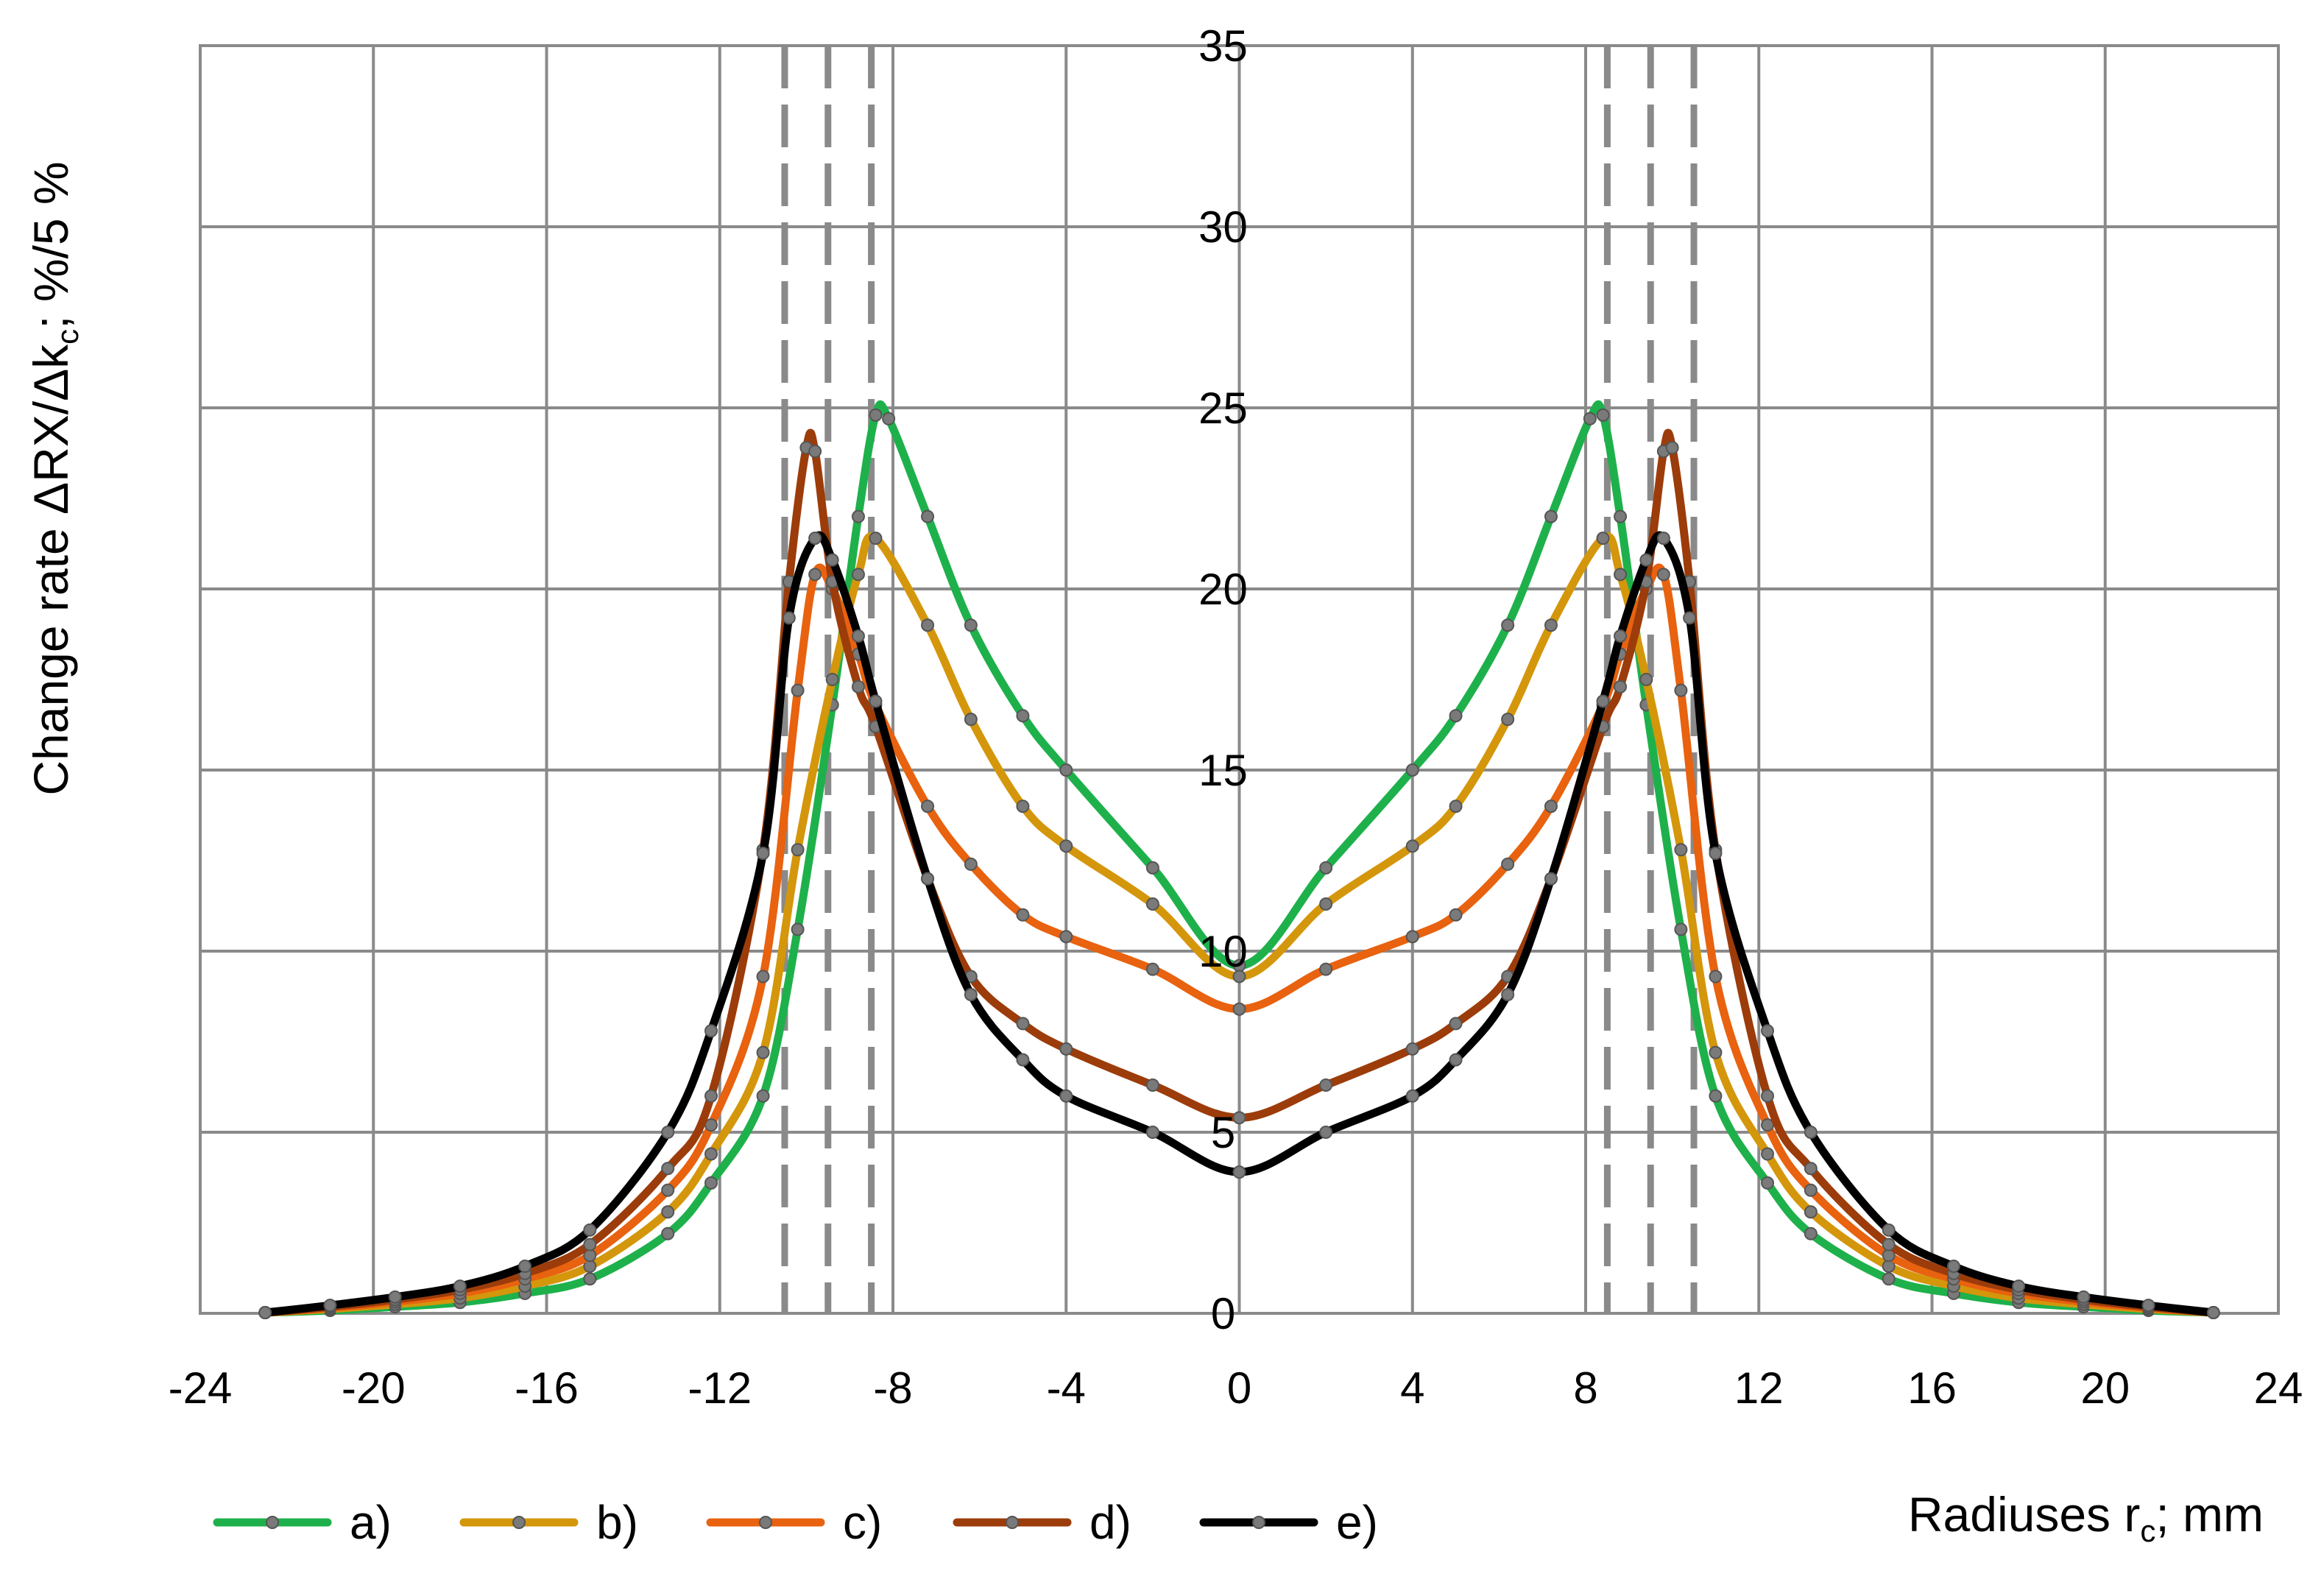 The image size is (2324, 1571). What do you see at coordinates (1223, 46) in the screenshot?
I see `y-tick-label: 35` at bounding box center [1223, 46].